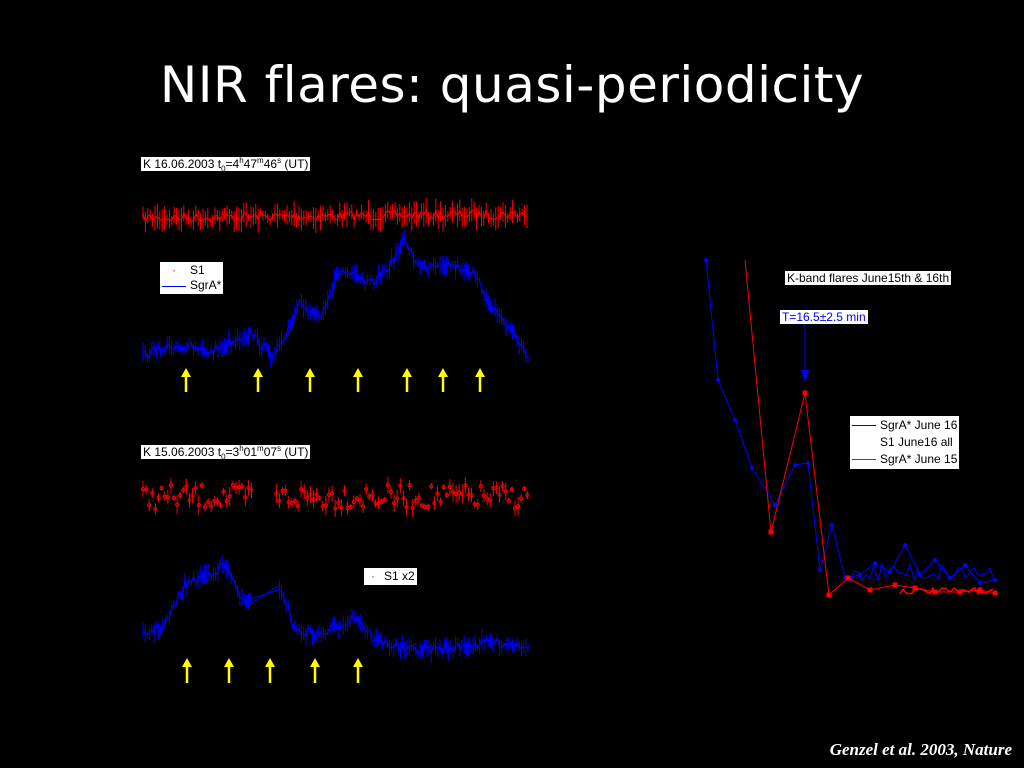  Describe the element at coordinates (920, 749) in the screenshot. I see `citation: Genzel et al. 2003, Nature` at that location.